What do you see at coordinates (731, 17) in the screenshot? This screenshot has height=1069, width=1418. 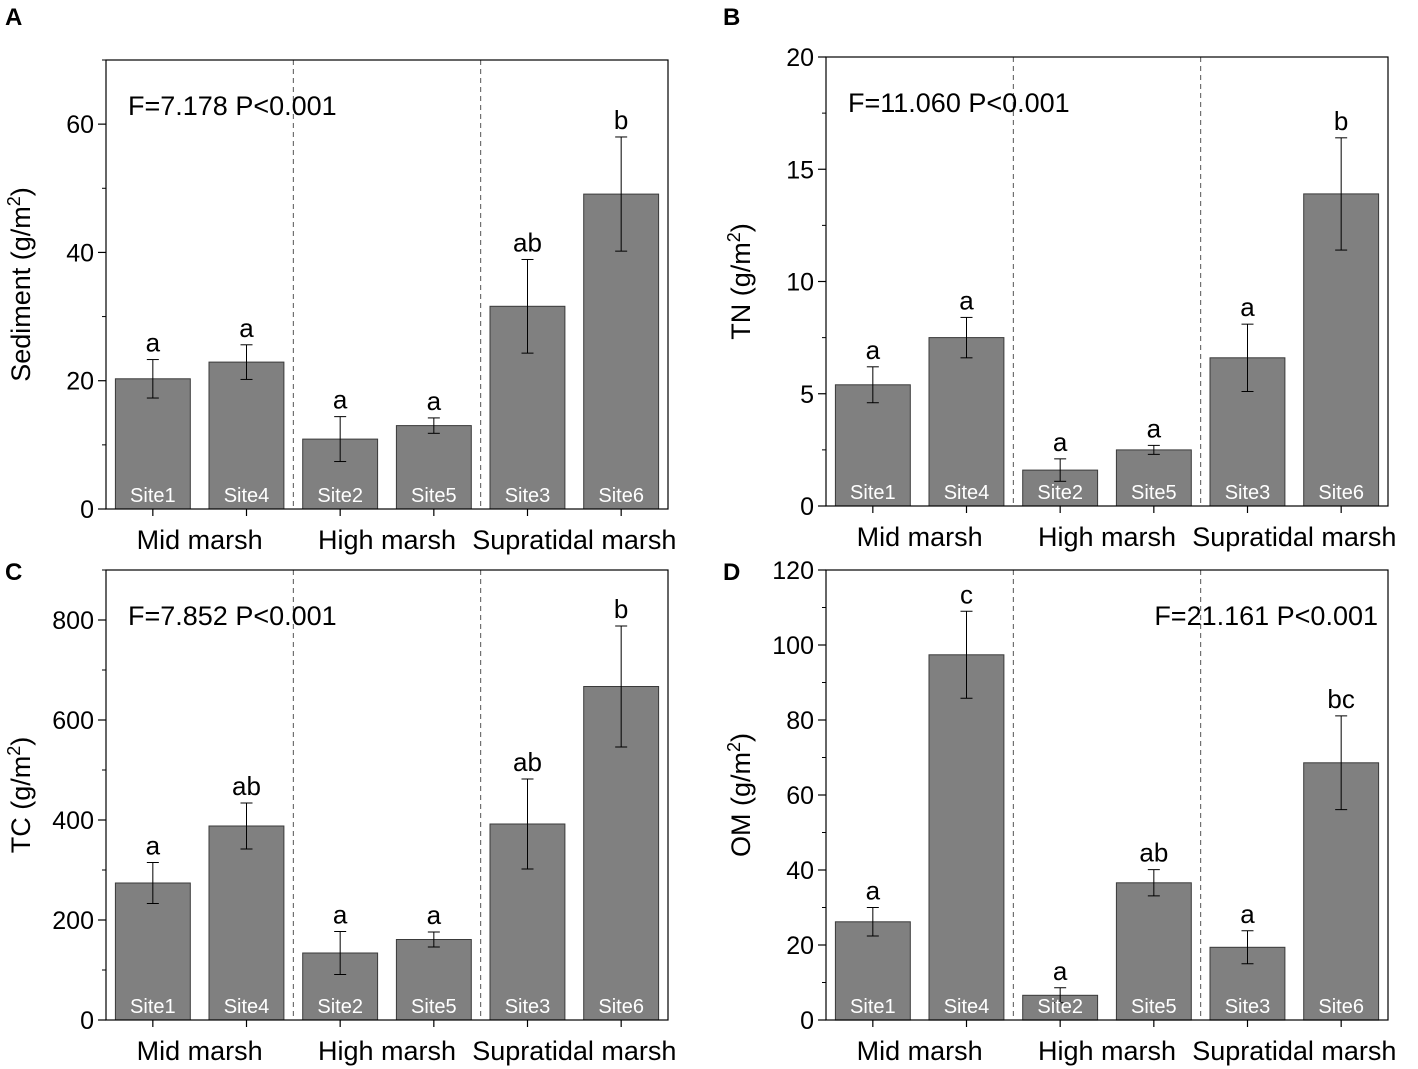 I see `panel-letter: B` at bounding box center [731, 17].